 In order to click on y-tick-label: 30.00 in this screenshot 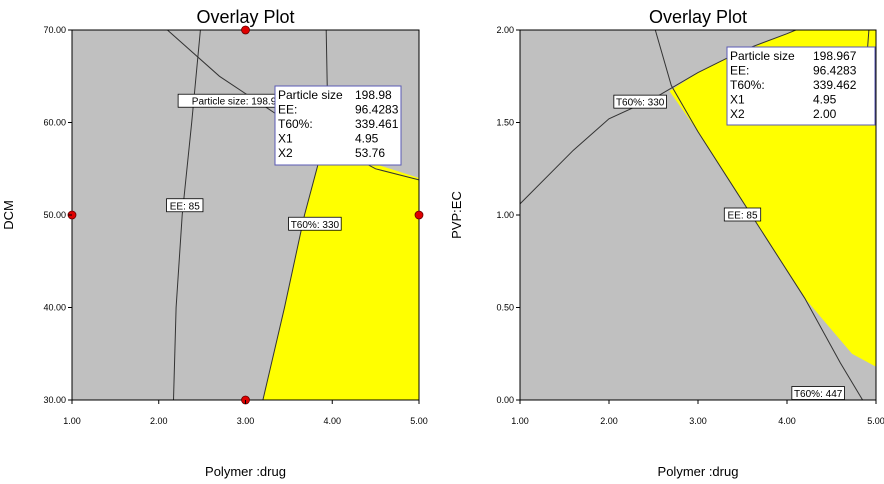, I will do `click(54, 400)`.